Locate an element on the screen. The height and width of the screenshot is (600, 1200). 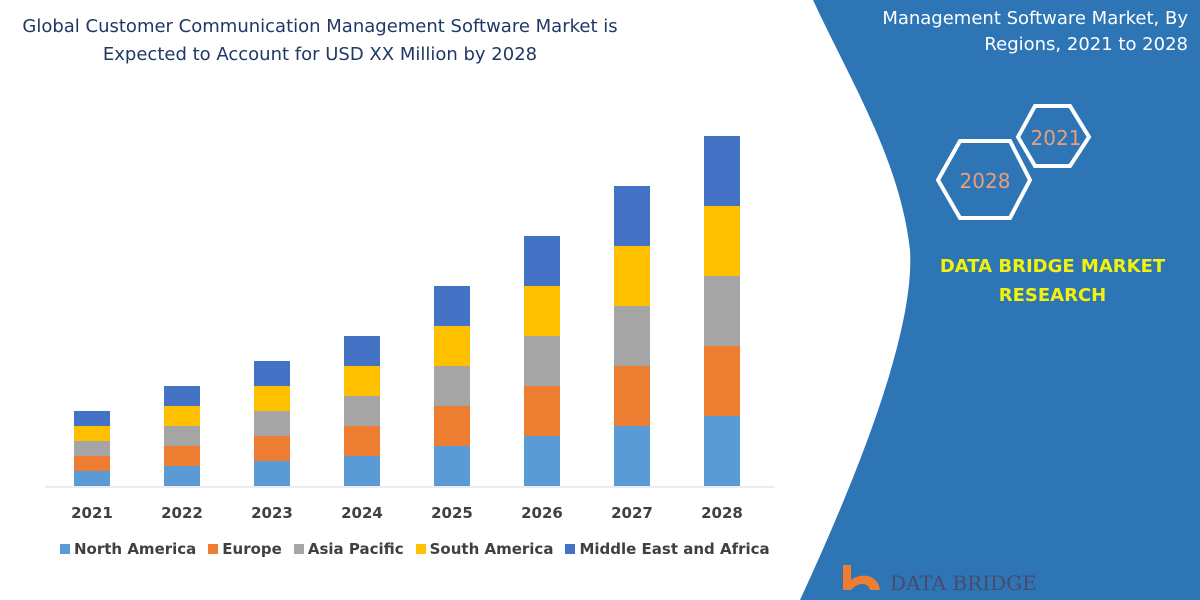
legend-label: North America is located at coordinates (135, 549).